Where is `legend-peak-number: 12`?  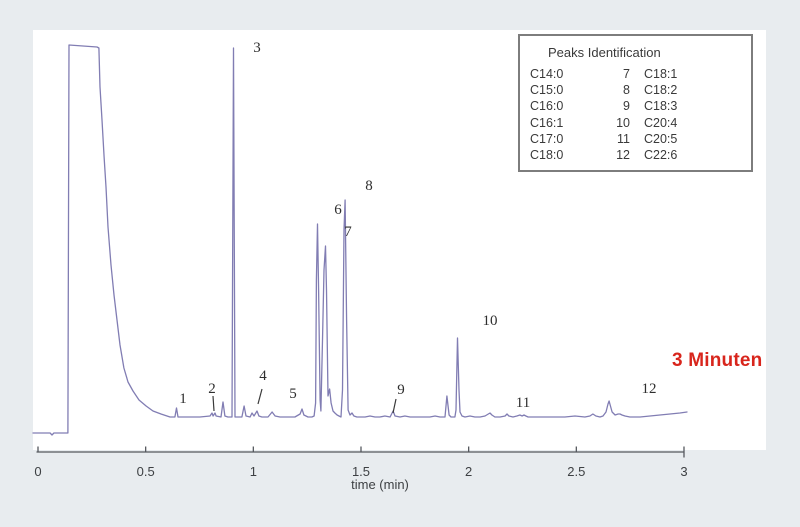
legend-peak-number: 12 is located at coordinates (623, 155).